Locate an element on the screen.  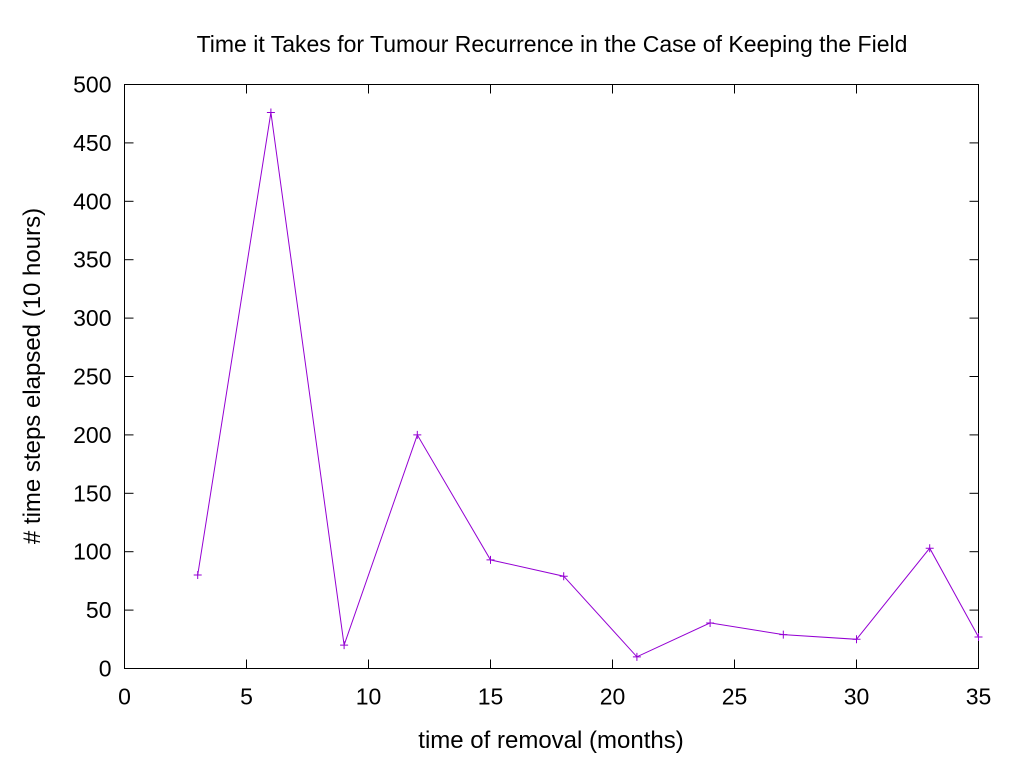
y-tick-label: 100 is located at coordinates (92, 552).